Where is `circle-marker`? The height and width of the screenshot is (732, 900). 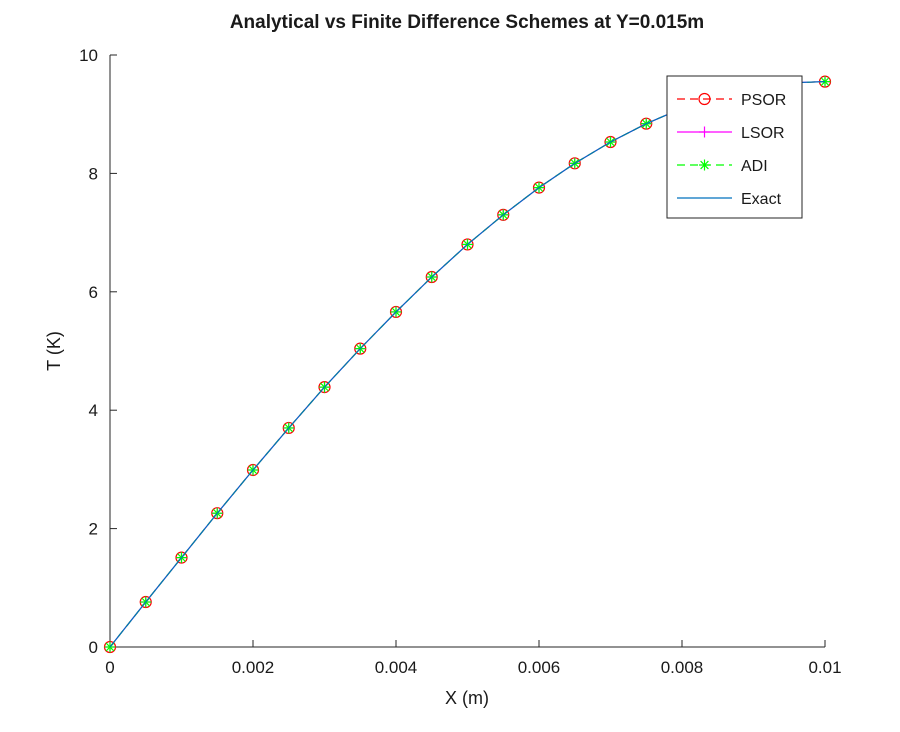 circle-marker is located at coordinates (704, 99).